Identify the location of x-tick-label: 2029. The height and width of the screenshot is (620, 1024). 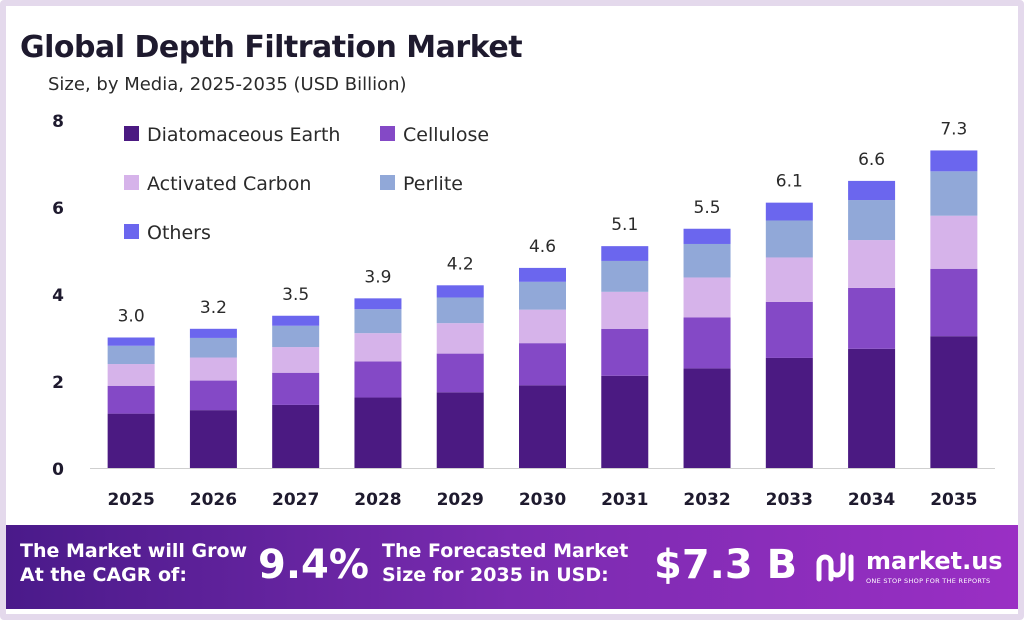
(460, 500).